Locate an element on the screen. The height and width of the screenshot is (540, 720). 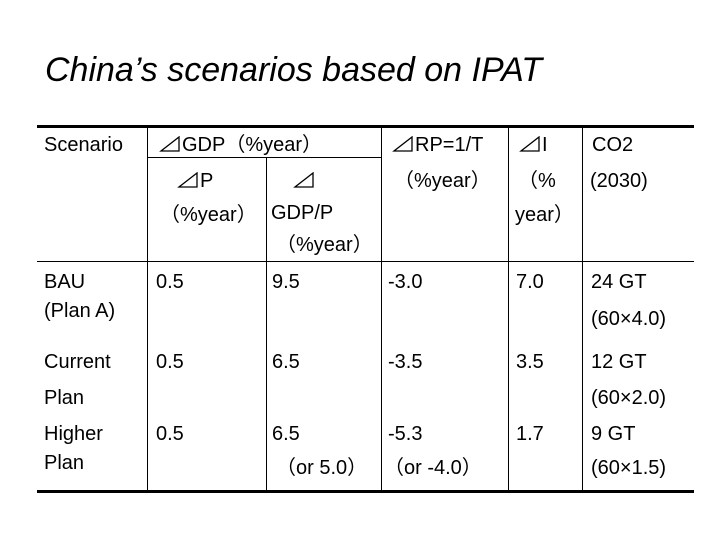
row-co2-value: 9 GT is located at coordinates (613, 434).